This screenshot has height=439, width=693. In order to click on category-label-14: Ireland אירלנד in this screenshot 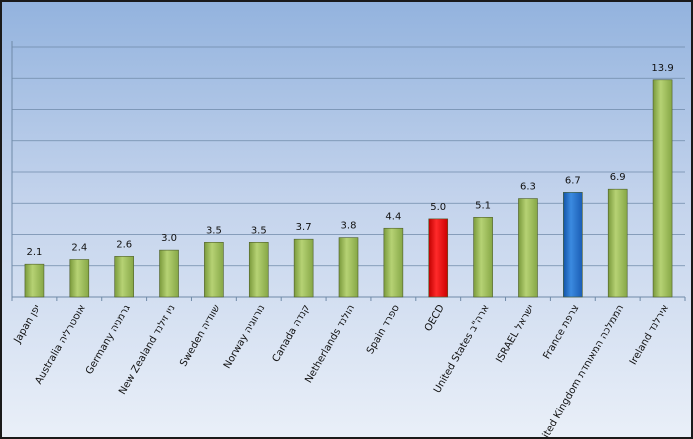, I will do `click(649, 335)`.